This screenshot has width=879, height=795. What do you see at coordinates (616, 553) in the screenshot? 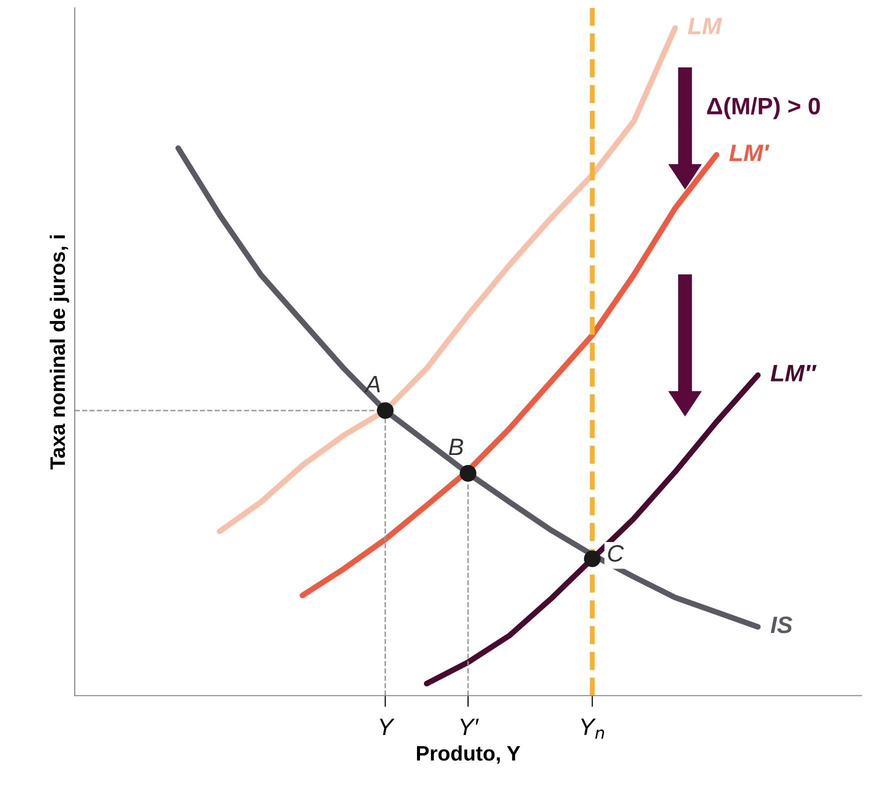
I see `annotation: C` at bounding box center [616, 553].